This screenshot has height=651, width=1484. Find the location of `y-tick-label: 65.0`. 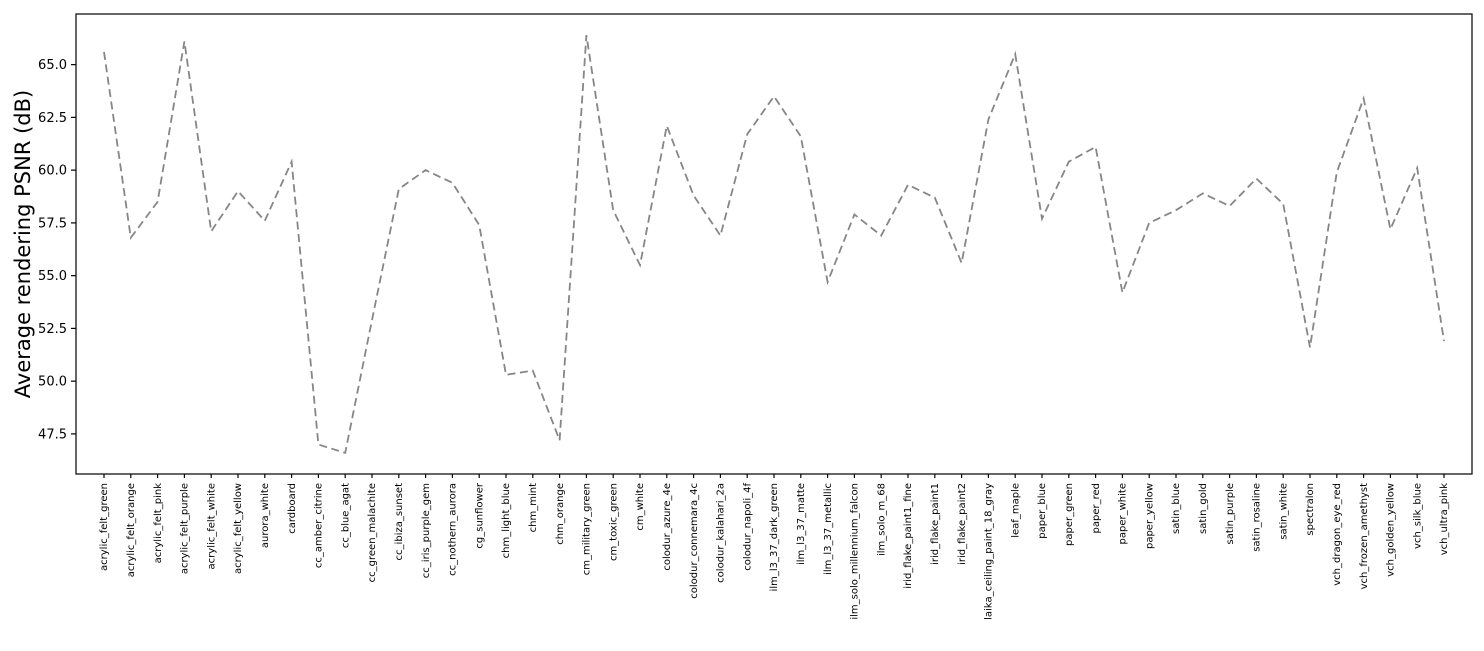

y-tick-label: 65.0 is located at coordinates (52, 65).